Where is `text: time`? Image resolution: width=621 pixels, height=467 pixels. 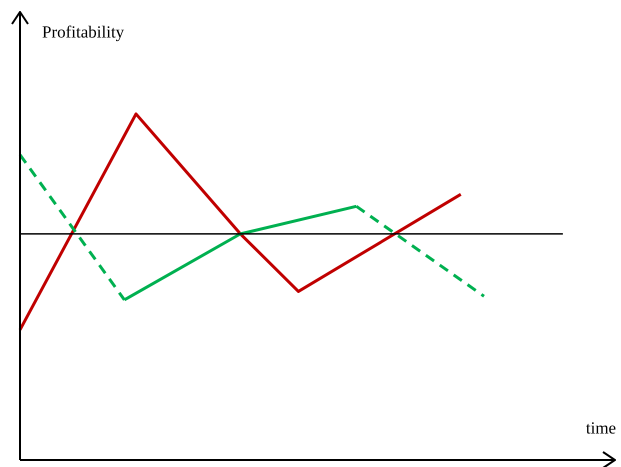 text: time is located at coordinates (601, 428).